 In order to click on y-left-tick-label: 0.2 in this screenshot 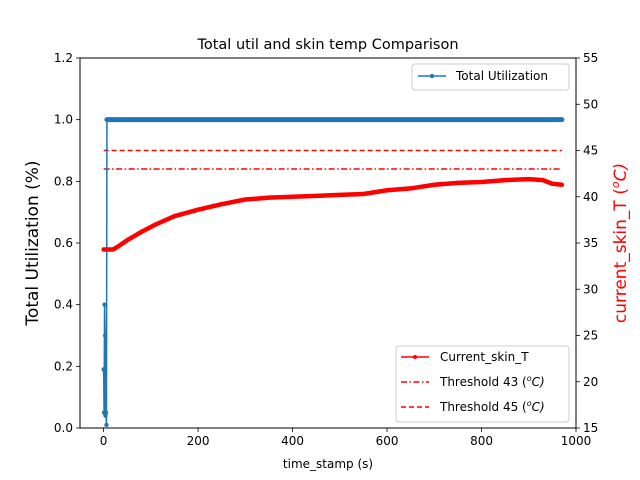, I will do `click(63, 366)`.